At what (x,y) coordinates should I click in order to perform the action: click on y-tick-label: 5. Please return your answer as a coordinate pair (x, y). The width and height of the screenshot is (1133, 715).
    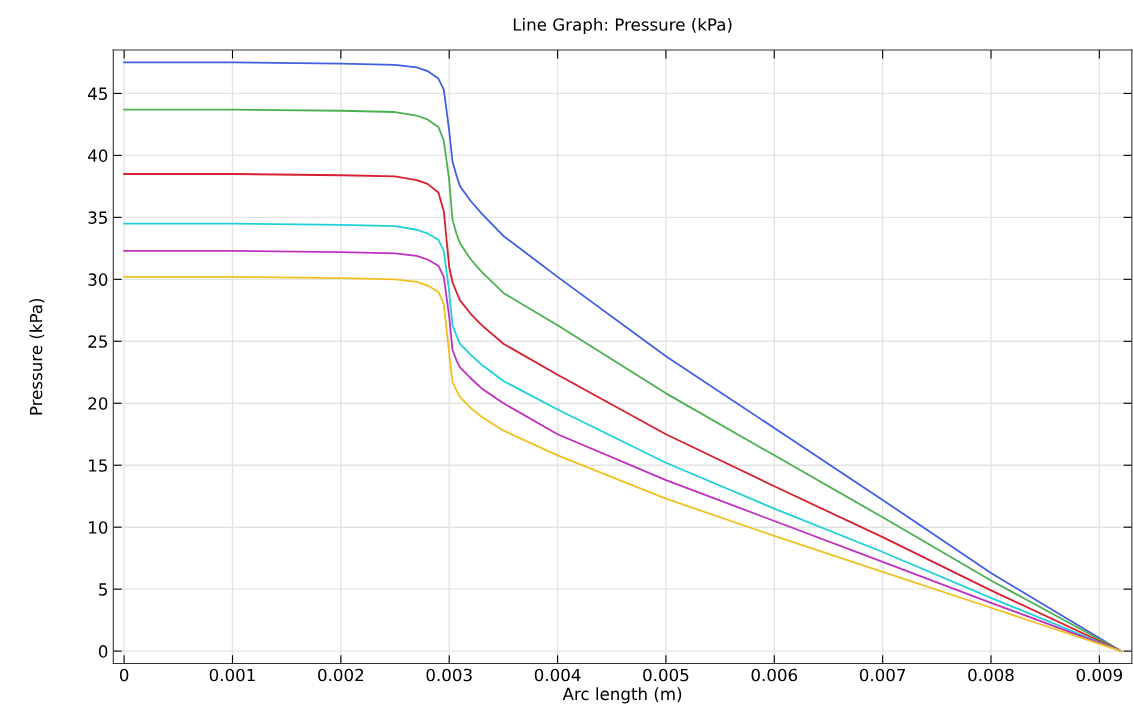
    Looking at the image, I should click on (103, 589).